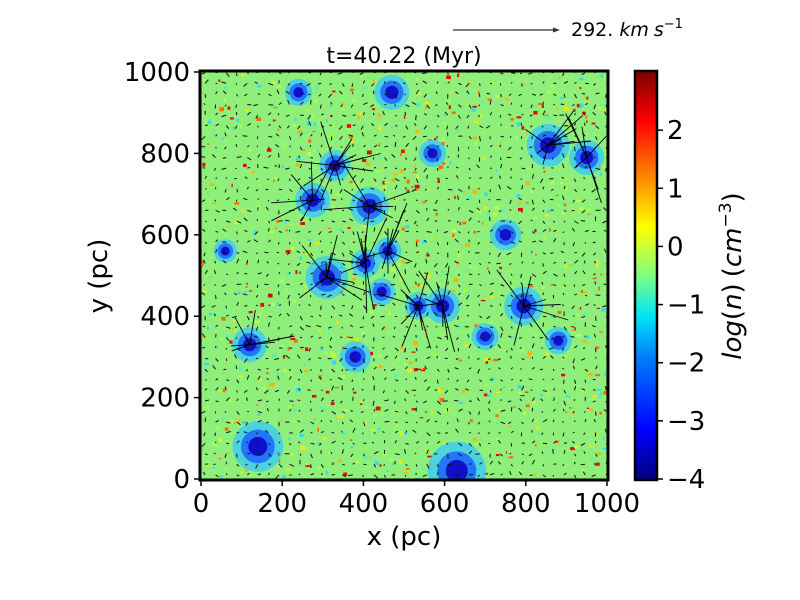 Image resolution: width=800 pixels, height=600 pixels. I want to click on x-tick-label: 200, so click(282, 504).